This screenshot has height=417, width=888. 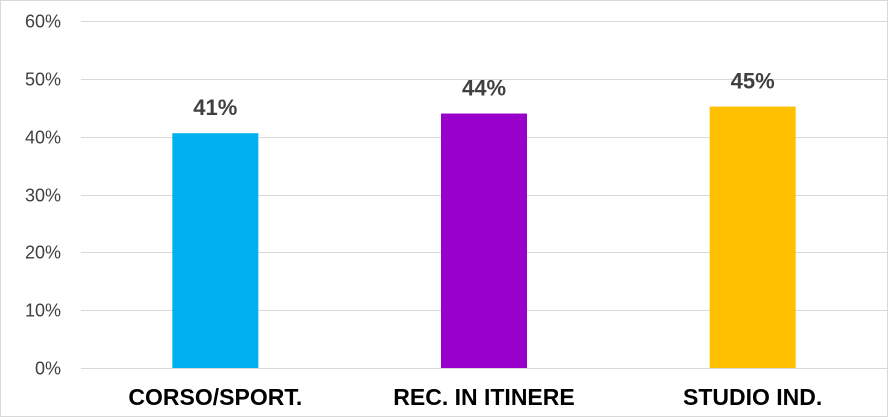 I want to click on data-label: 41%, so click(x=215, y=107).